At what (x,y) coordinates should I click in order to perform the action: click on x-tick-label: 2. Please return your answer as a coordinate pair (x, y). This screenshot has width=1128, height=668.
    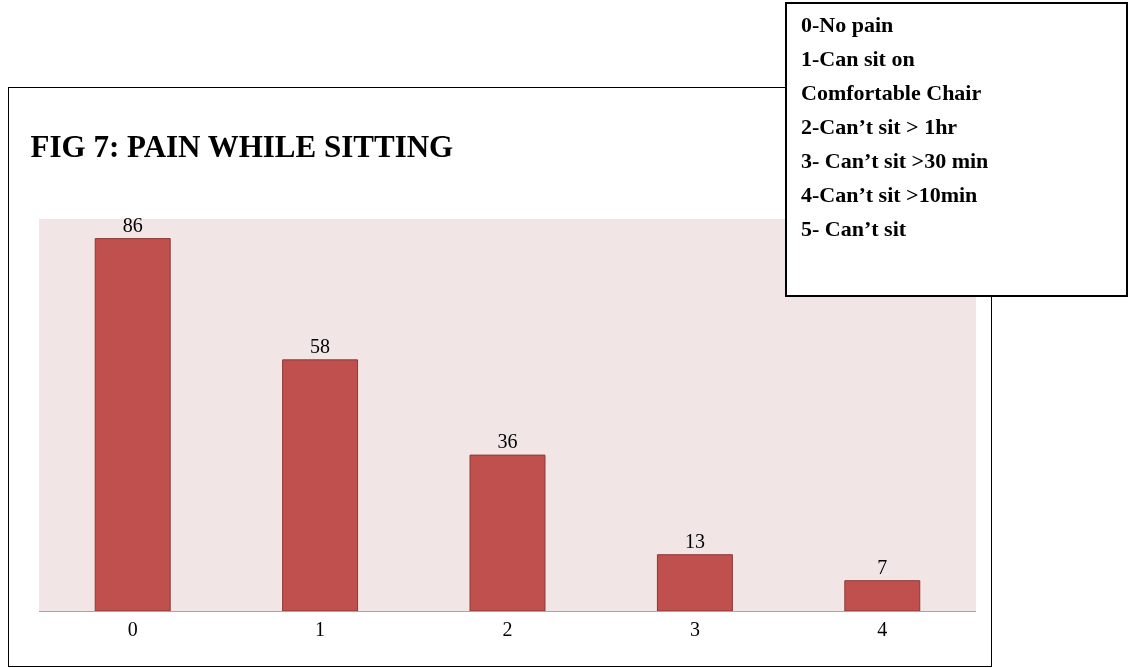
    Looking at the image, I should click on (507, 629).